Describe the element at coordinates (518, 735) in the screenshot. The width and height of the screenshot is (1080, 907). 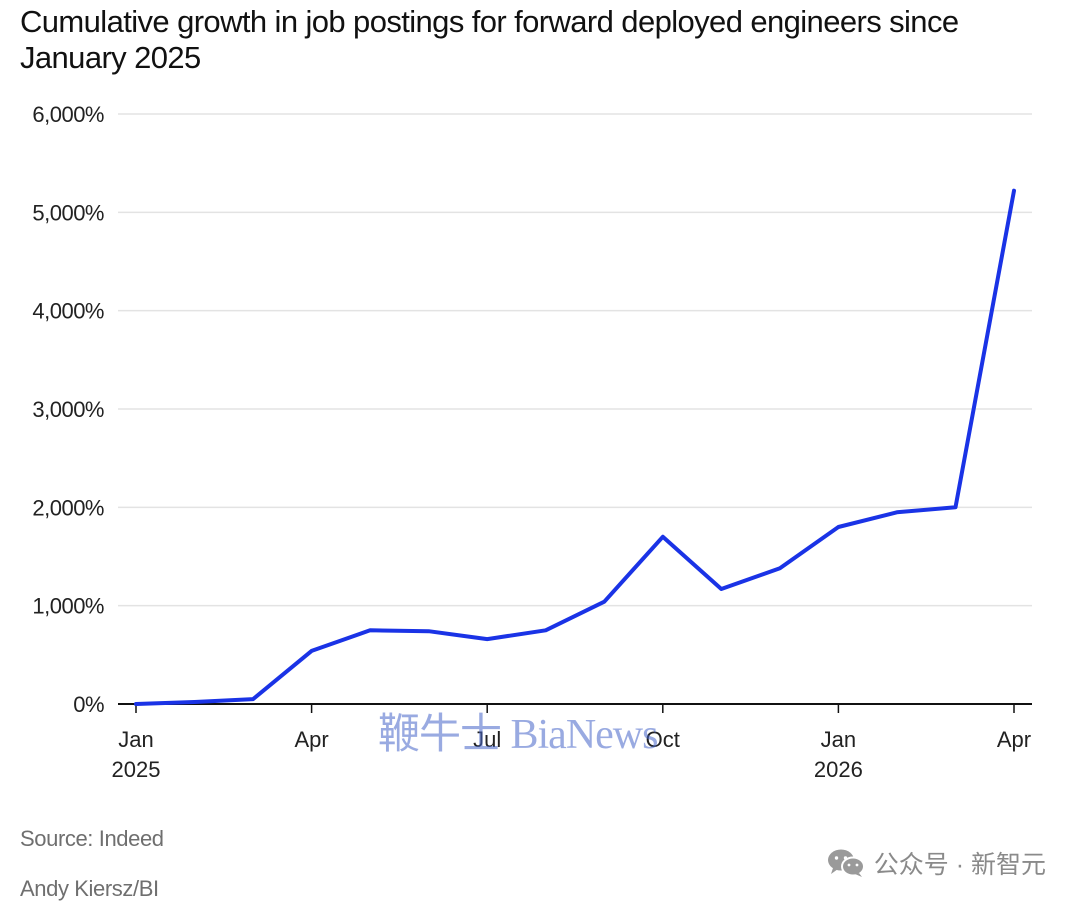
I see `watermark-logo: 鞭牛士 BiaNews` at that location.